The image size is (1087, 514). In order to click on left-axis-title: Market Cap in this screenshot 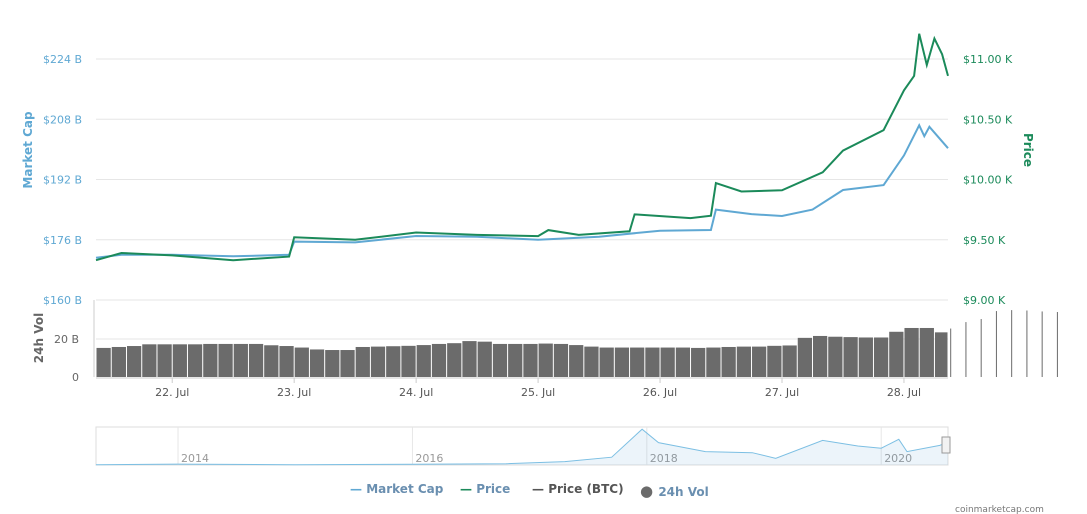, I will do `click(28, 150)`.